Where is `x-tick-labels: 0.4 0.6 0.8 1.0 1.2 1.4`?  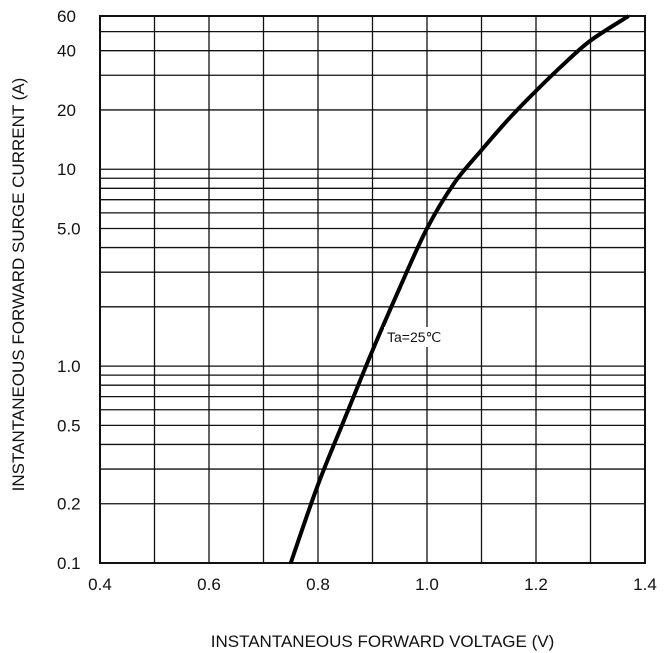
x-tick-labels: 0.4 0.6 0.8 1.0 1.2 1.4 is located at coordinates (372, 584).